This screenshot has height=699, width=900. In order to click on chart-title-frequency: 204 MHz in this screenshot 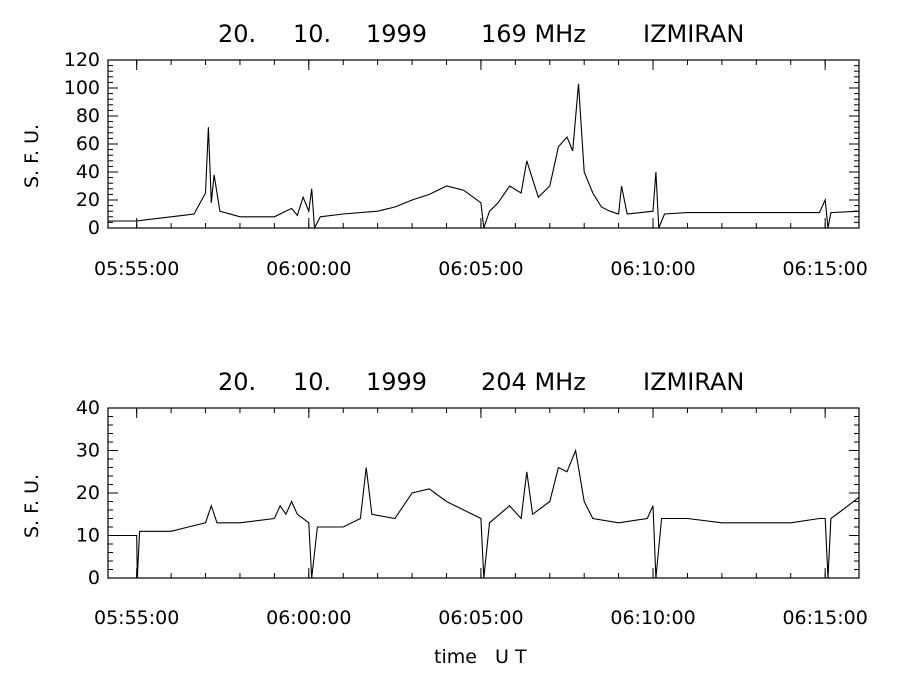, I will do `click(533, 382)`.